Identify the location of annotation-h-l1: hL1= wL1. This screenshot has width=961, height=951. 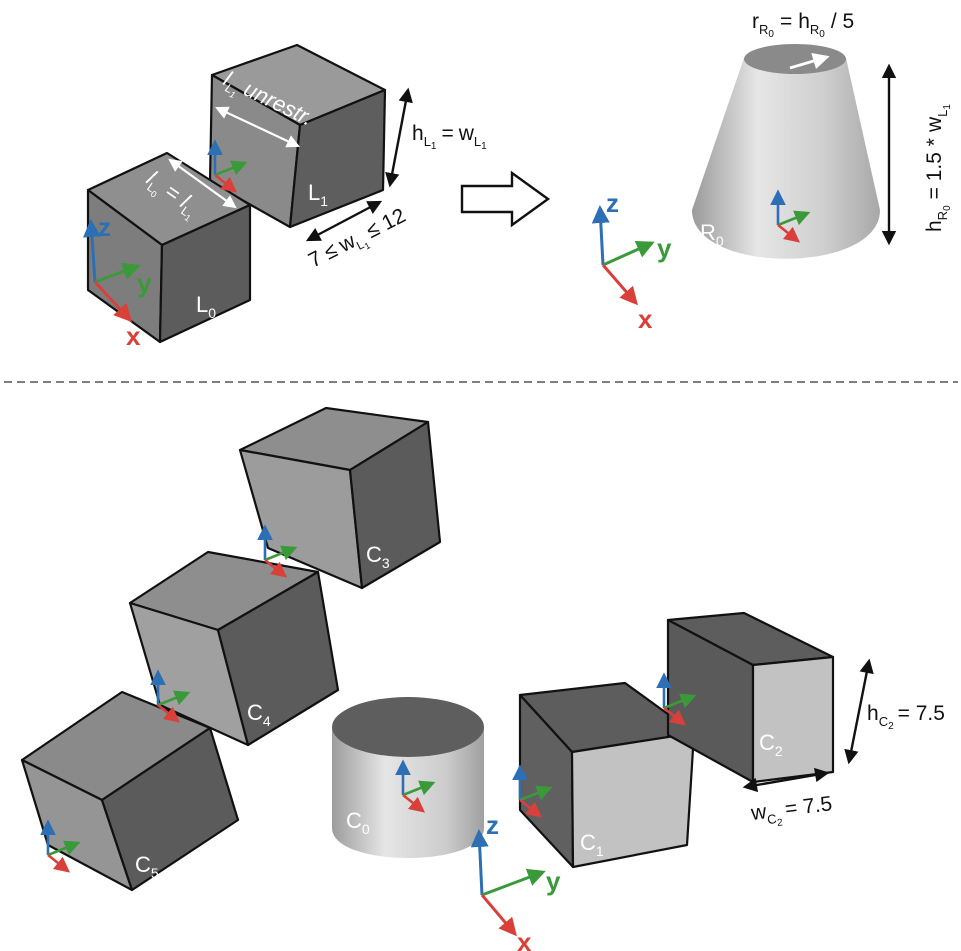
(436, 137).